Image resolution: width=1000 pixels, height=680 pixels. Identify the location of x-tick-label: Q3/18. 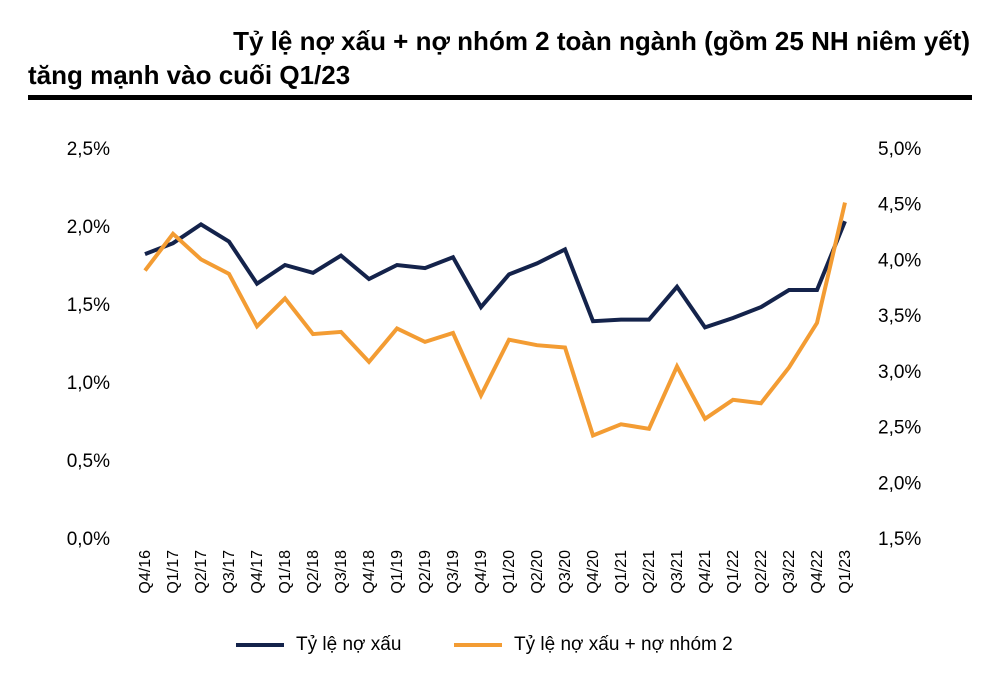
(341, 572).